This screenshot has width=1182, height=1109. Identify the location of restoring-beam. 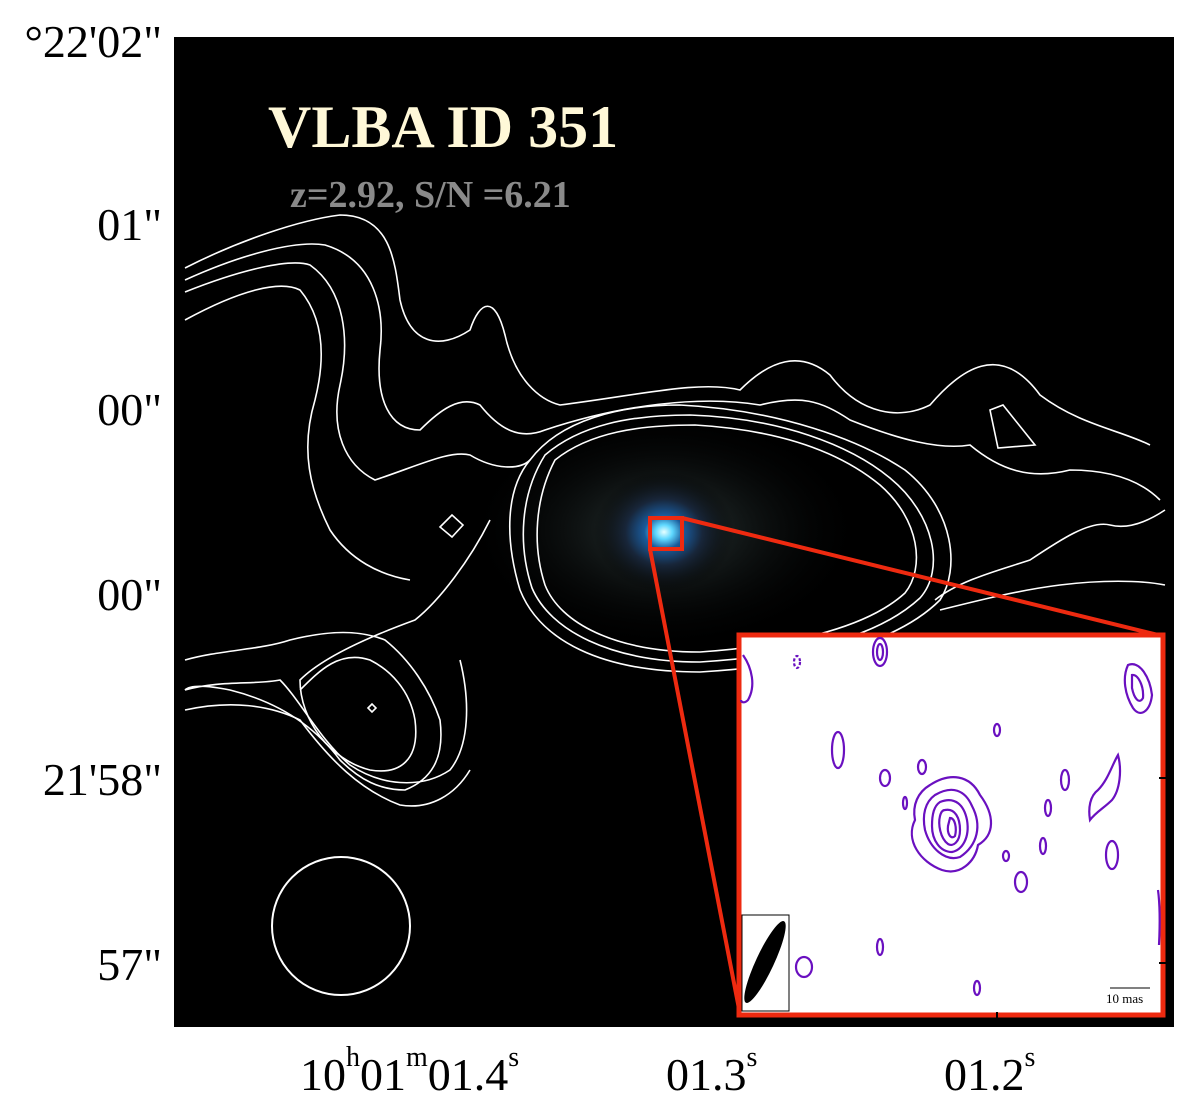
(765, 962).